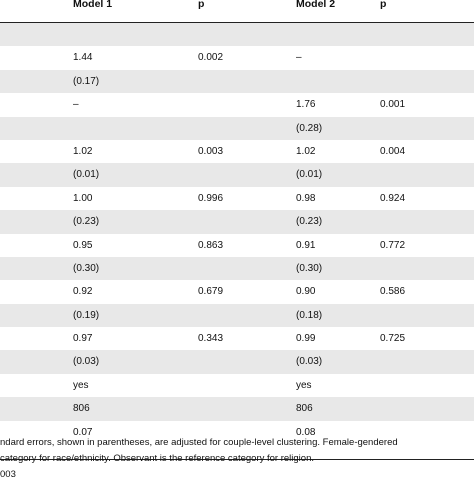 The image size is (474, 483). What do you see at coordinates (211, 151) in the screenshot?
I see `p-1-value: 0.003` at bounding box center [211, 151].